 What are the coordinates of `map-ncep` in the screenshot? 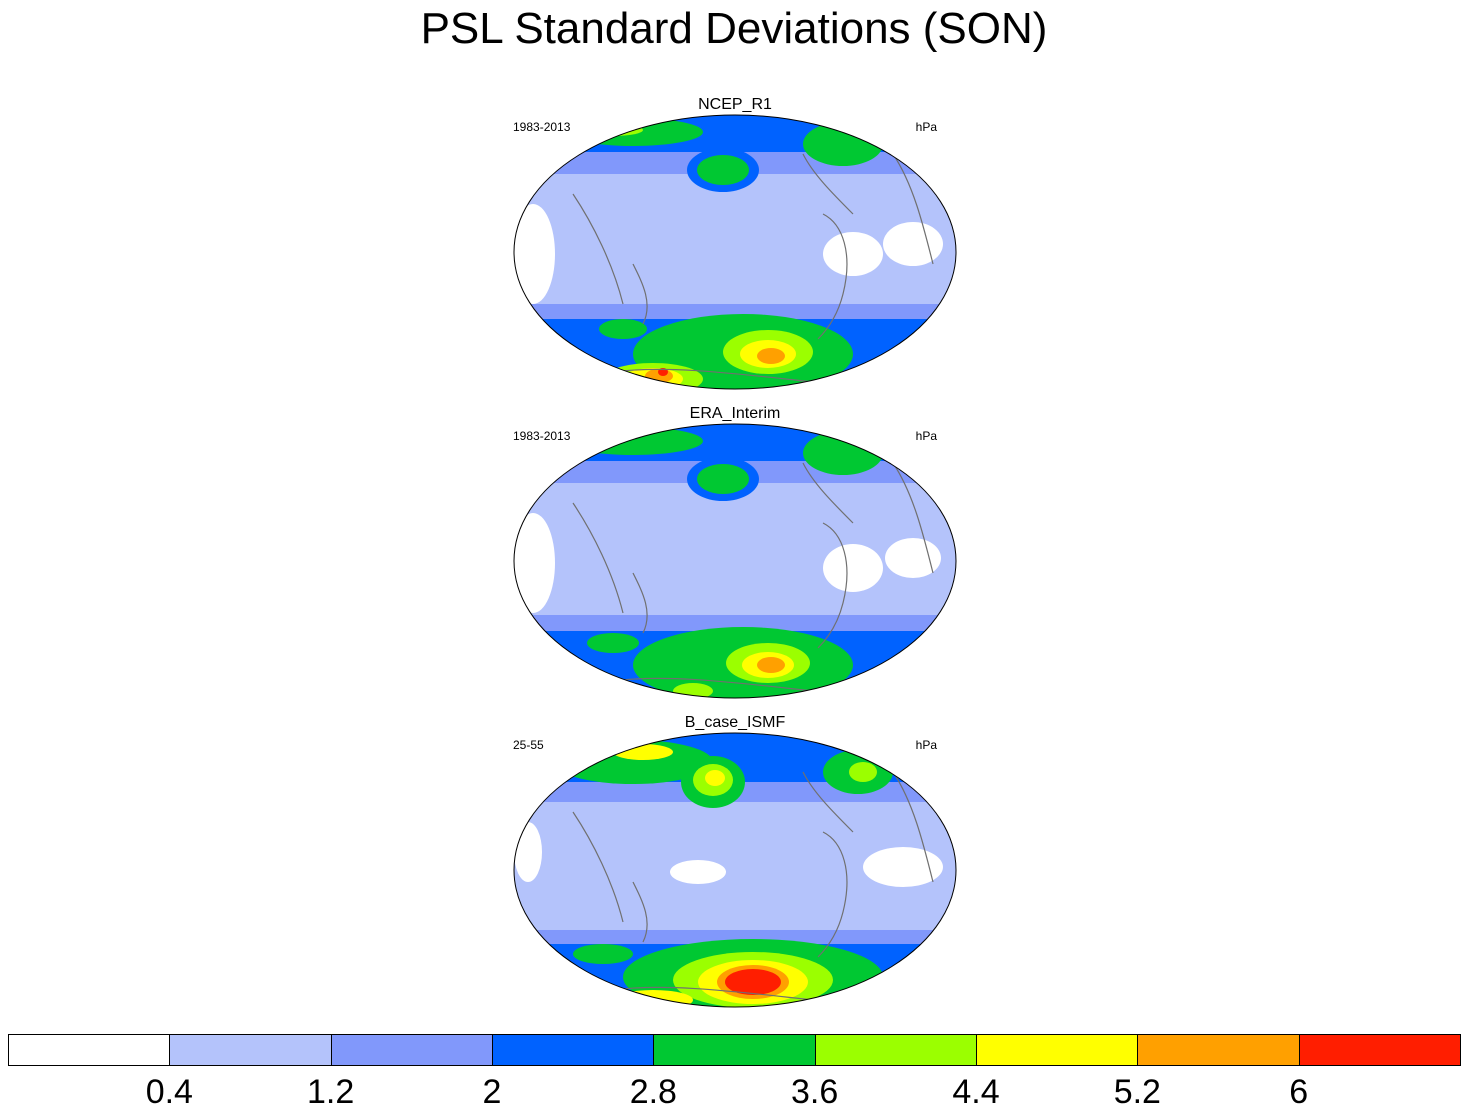 It's located at (735, 252).